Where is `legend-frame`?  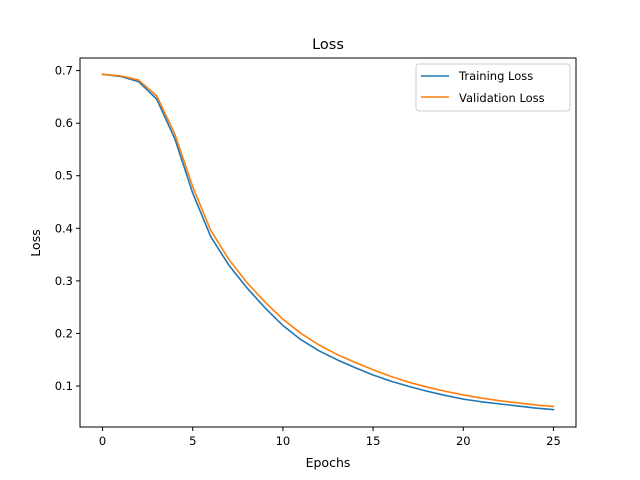
legend-frame is located at coordinates (493, 87).